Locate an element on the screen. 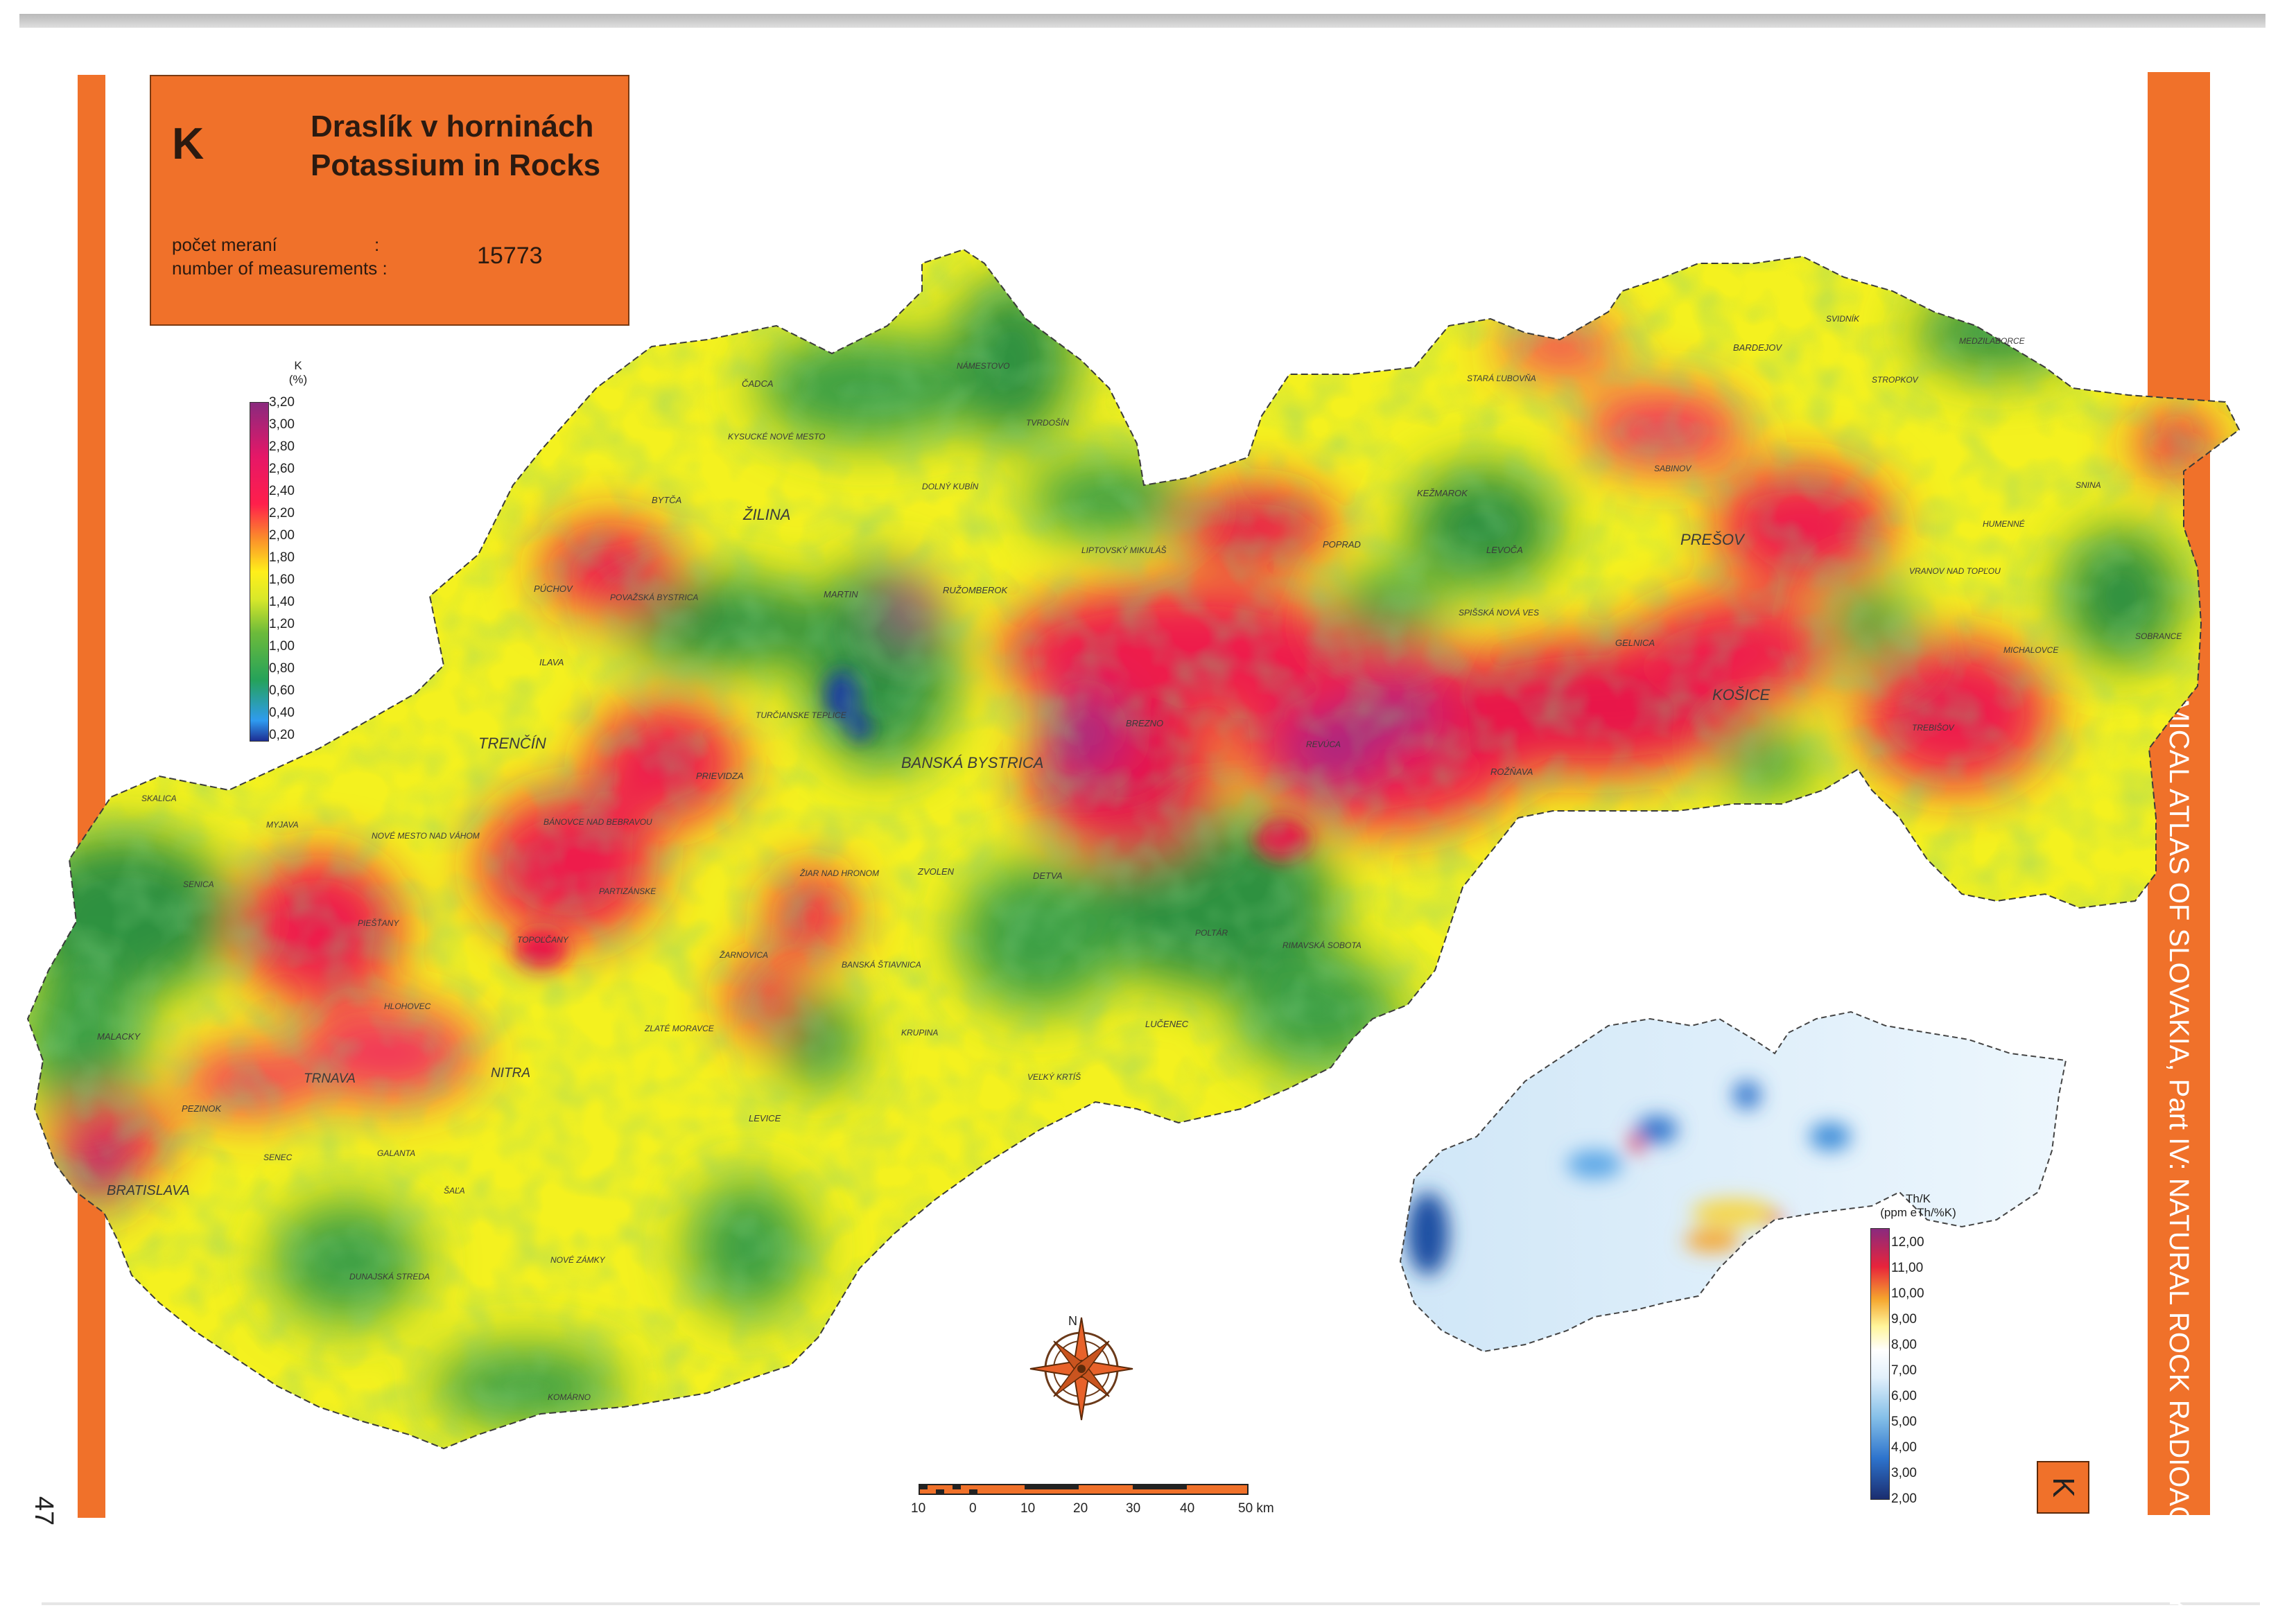 The height and width of the screenshot is (1619, 2296). city-label: KEŽMAROK is located at coordinates (1442, 493).